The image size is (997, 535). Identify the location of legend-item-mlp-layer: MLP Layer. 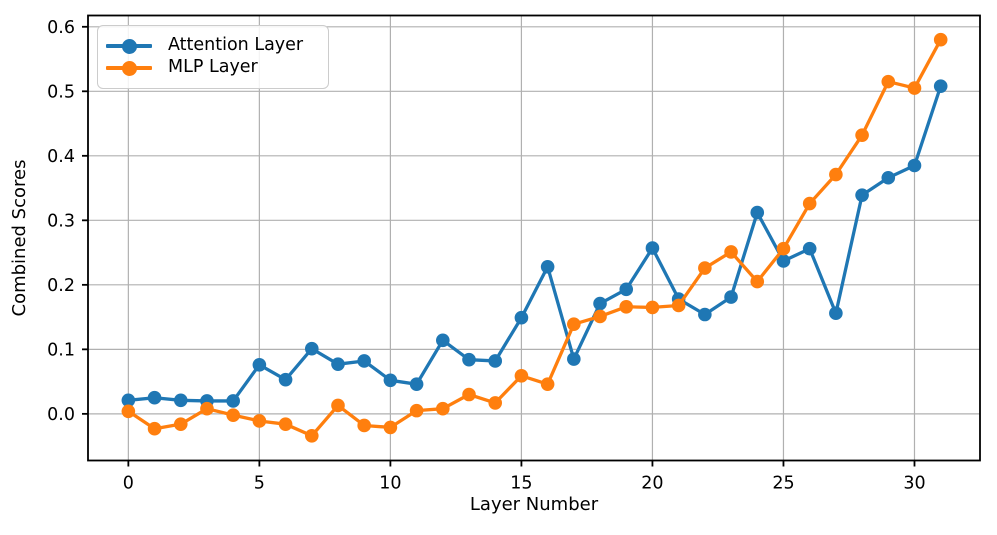
(211, 68).